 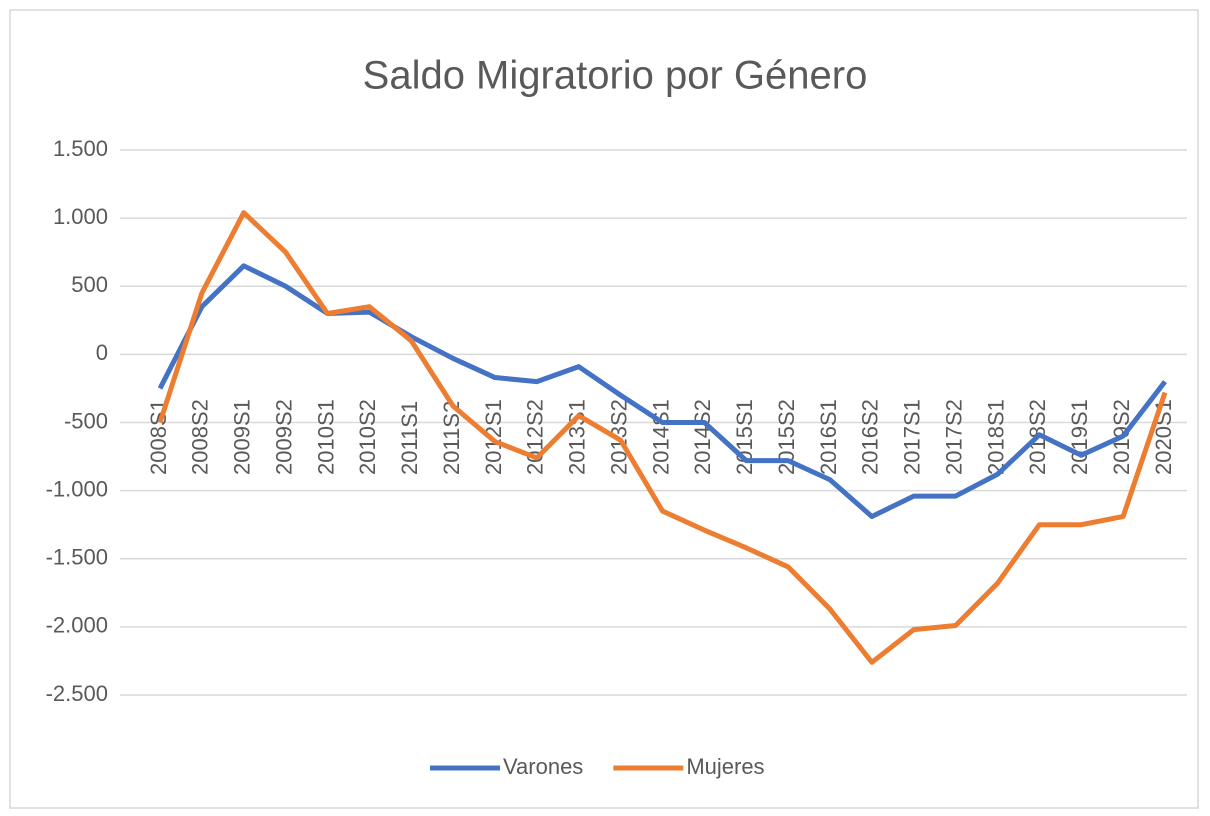 I want to click on legend-label: Mujeres, so click(x=725, y=766).